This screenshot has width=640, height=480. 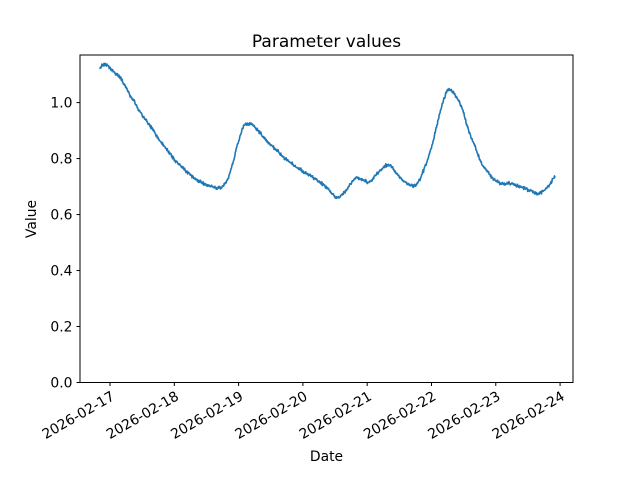 I want to click on x-tick-label: 2026-02-19, so click(x=207, y=416).